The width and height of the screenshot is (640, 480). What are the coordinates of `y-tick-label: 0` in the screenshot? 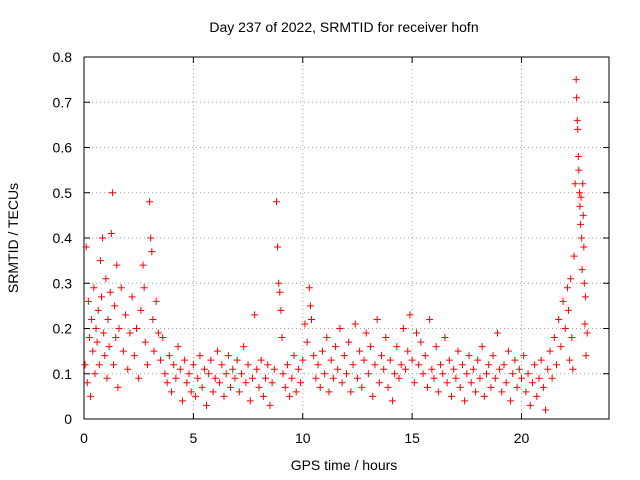 It's located at (68, 419).